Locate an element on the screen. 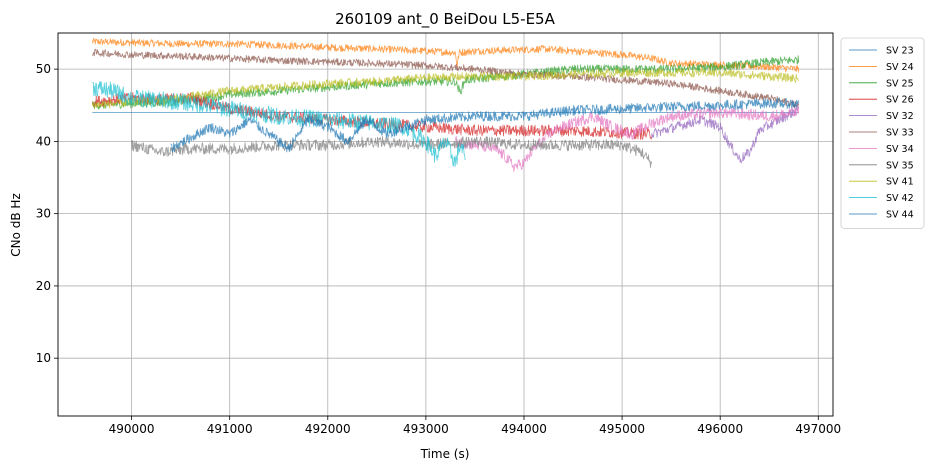 The width and height of the screenshot is (933, 470). x-tick-label: 497000 is located at coordinates (818, 429).